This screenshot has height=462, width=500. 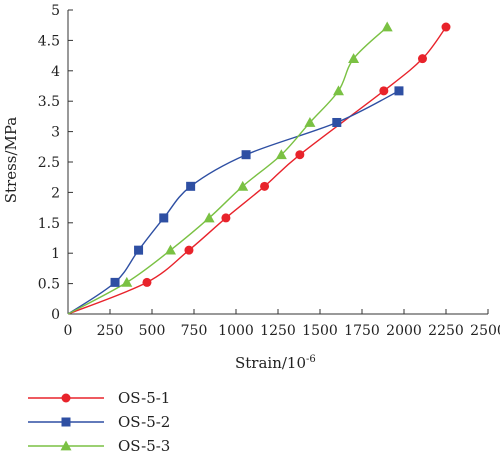 What do you see at coordinates (99, 398) in the screenshot?
I see `legend-item-os-5-1: OS-5-1` at bounding box center [99, 398].